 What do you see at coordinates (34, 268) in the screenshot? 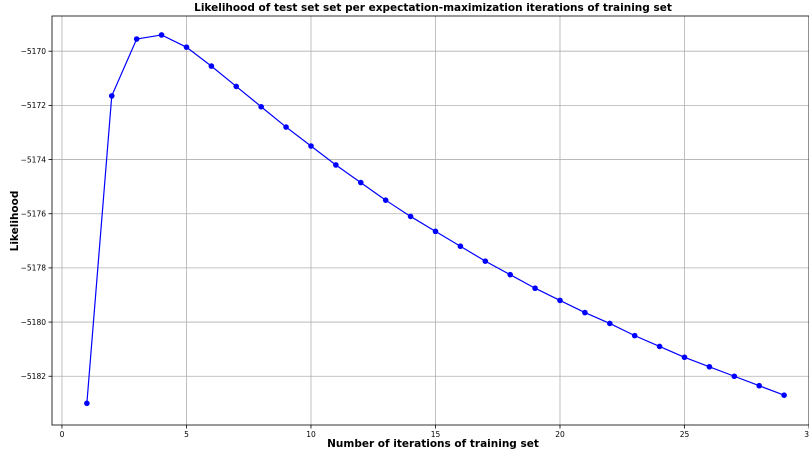
I see `y-tick-label: −5178` at bounding box center [34, 268].